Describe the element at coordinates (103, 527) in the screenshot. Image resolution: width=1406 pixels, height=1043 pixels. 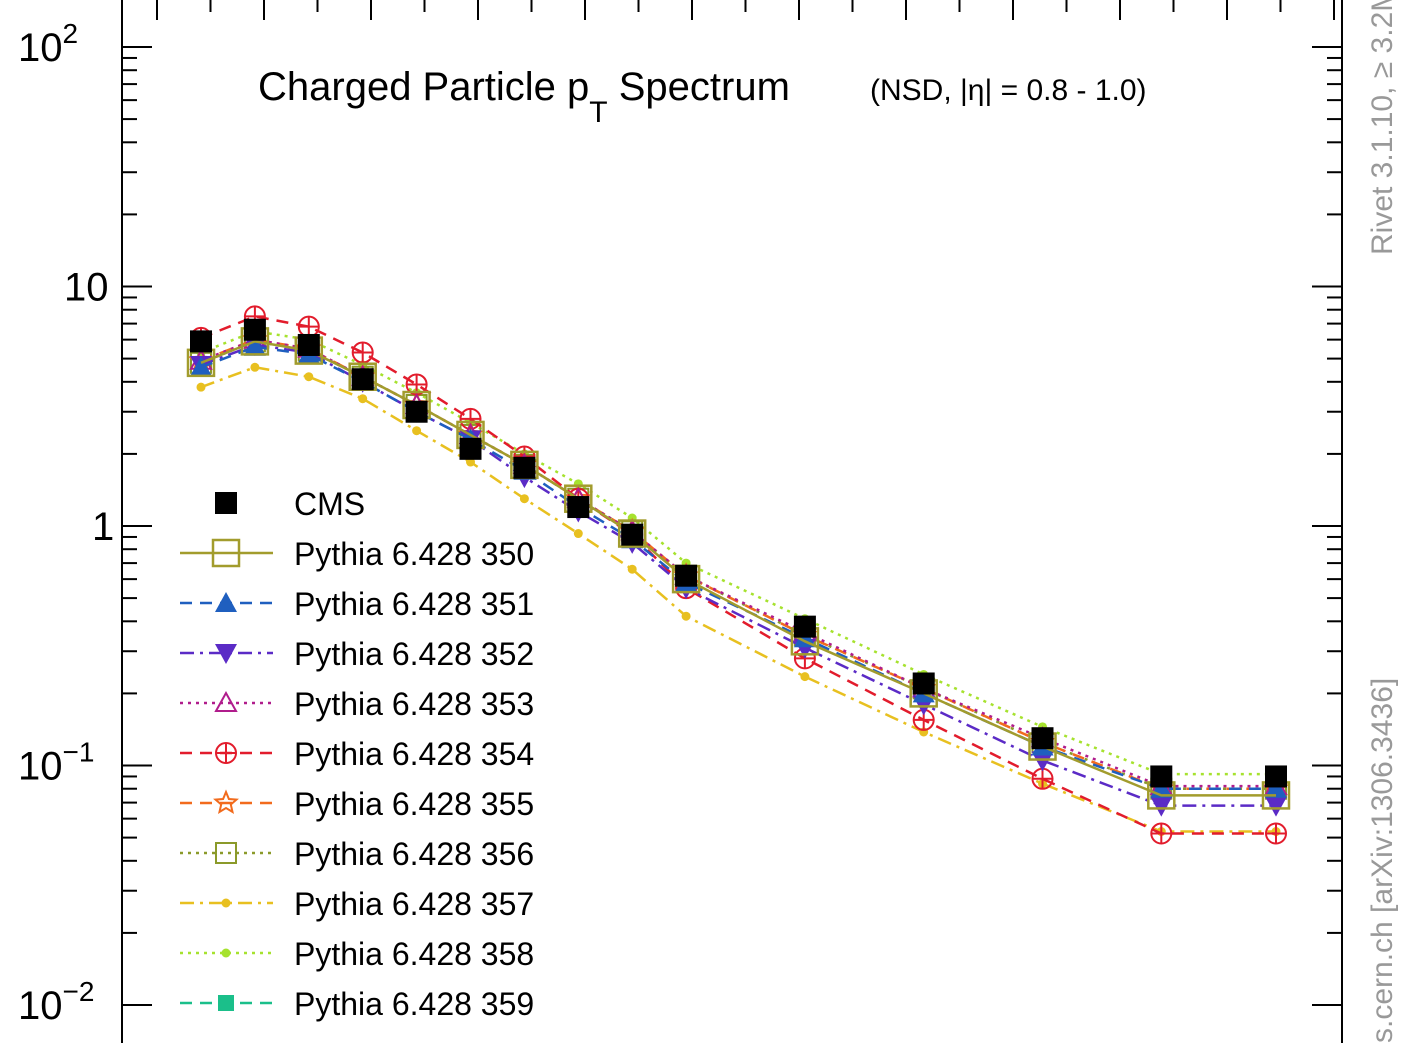
I see `y-tick-label: 1` at that location.